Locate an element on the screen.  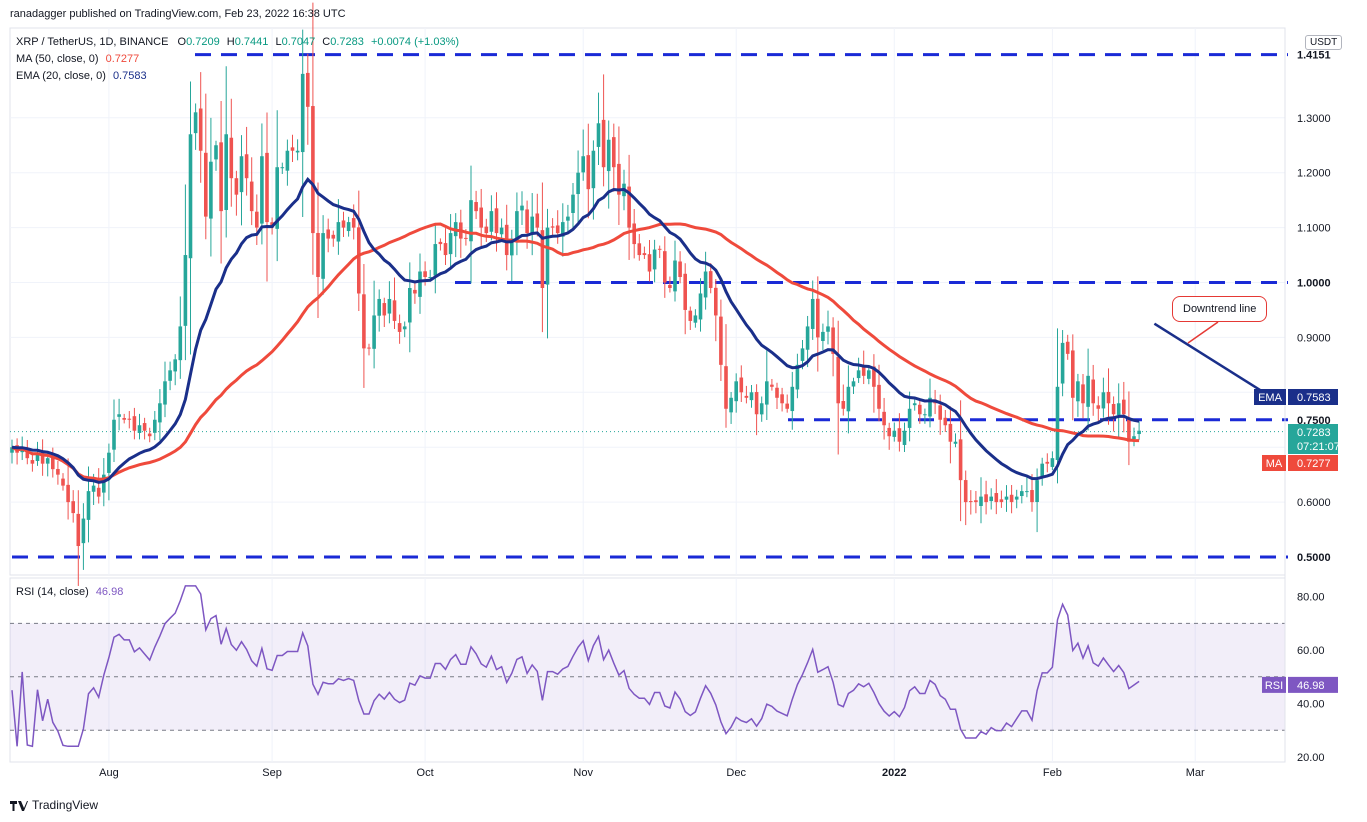
ema-legend-value: 0.7583 is located at coordinates (129, 76).